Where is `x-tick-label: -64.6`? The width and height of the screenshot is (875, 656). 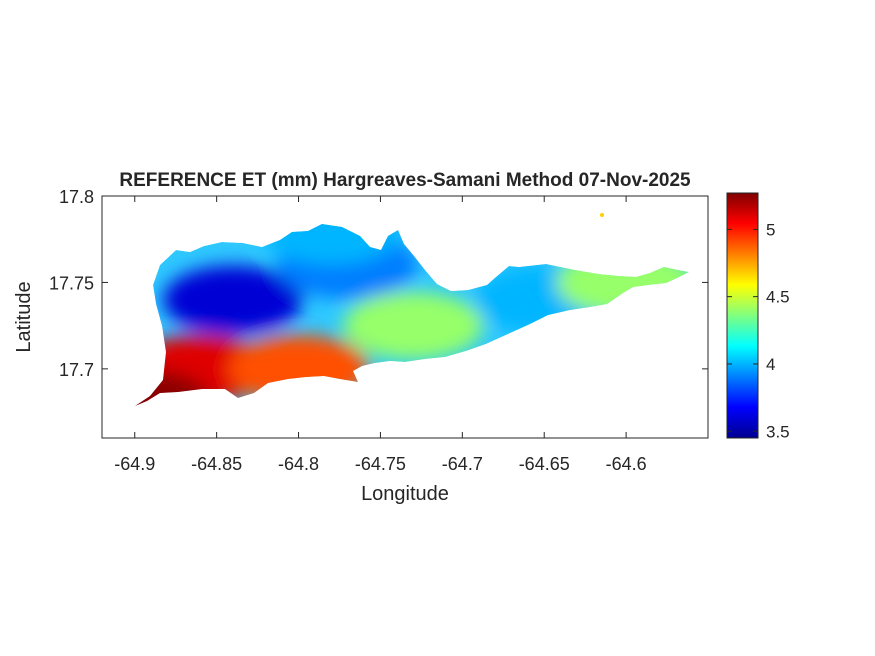 x-tick-label: -64.6 is located at coordinates (626, 464).